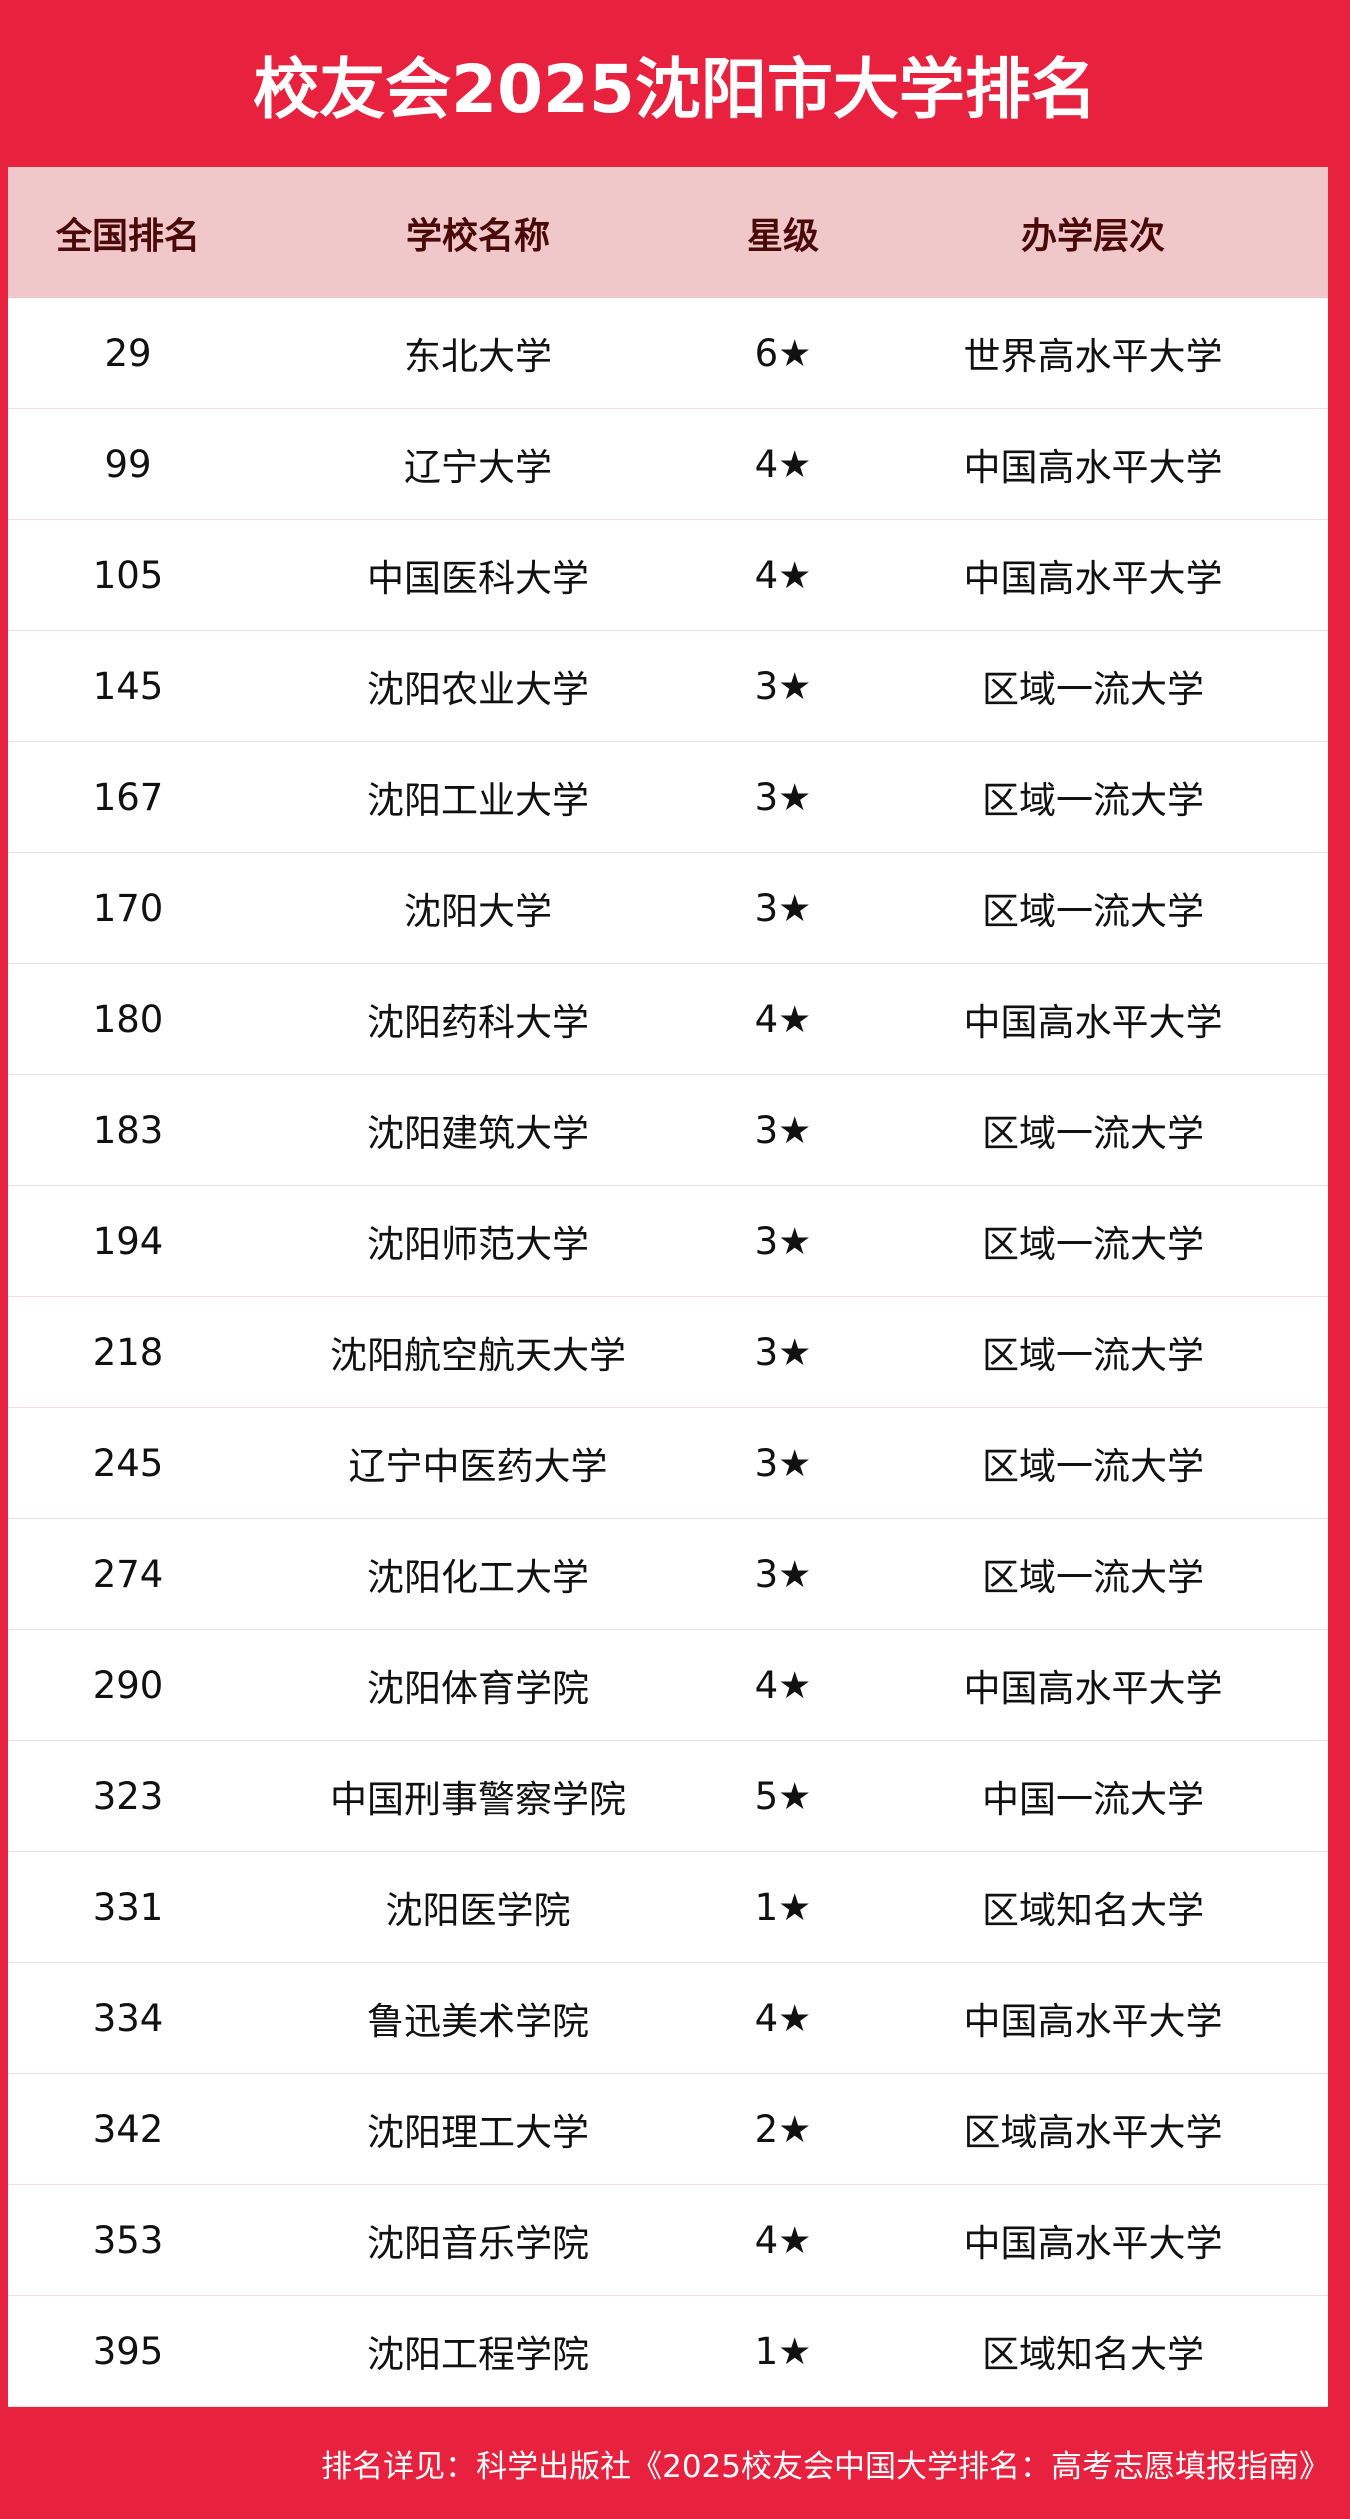 The image size is (1350, 2519). What do you see at coordinates (478, 2021) in the screenshot?
I see `school-name-cell: 鲁迅美术学院` at bounding box center [478, 2021].